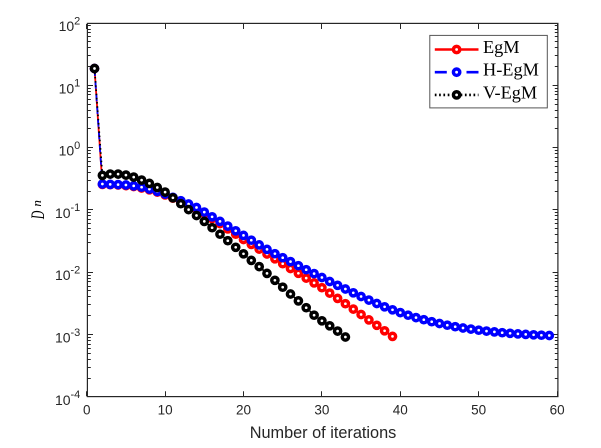  Describe the element at coordinates (323, 433) in the screenshot. I see `svg-text: Number of iterations` at that location.